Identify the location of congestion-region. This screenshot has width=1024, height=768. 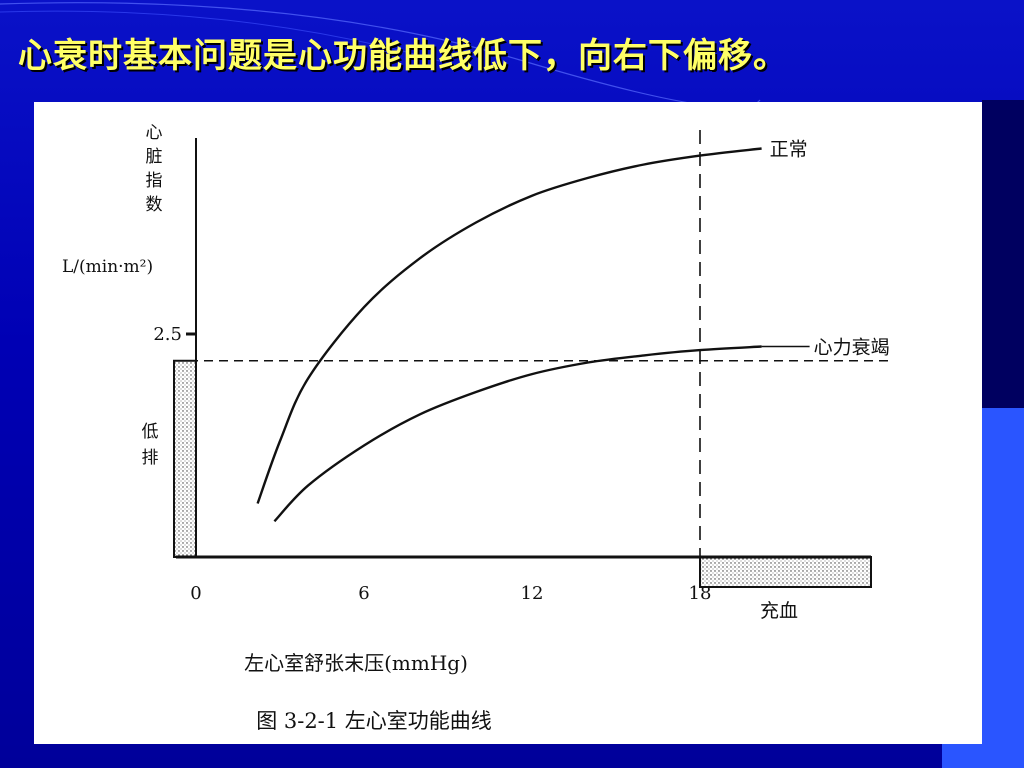
(785, 572).